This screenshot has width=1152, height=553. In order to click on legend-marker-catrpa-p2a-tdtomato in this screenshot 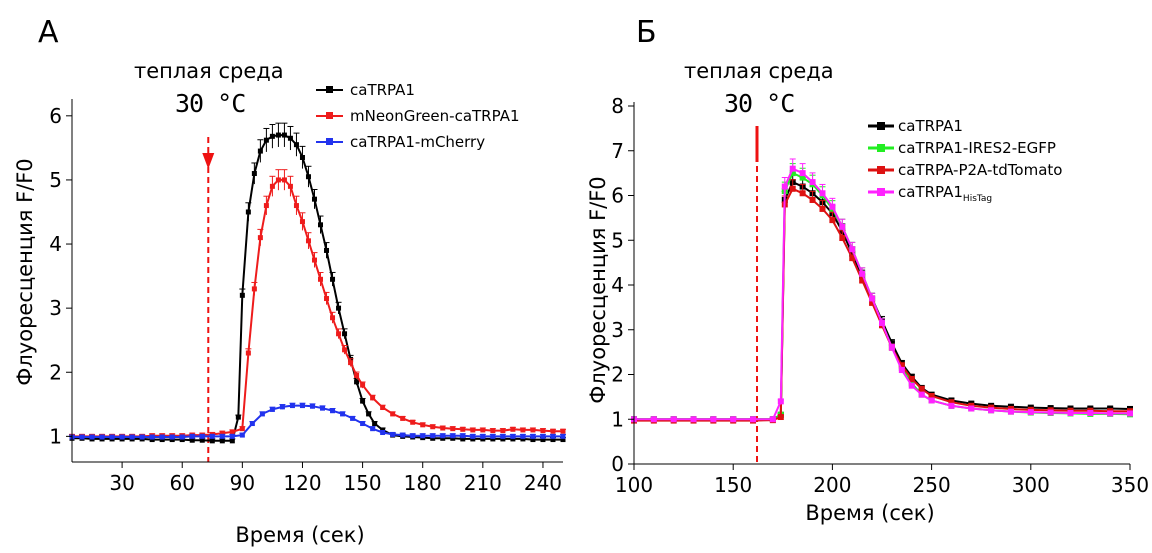, I will do `click(881, 170)`.